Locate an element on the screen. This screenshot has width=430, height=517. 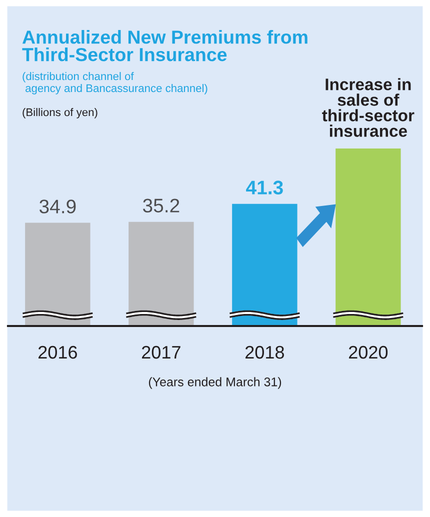
annotation: Increase in sales of third-sector insurance is located at coordinates (368, 107).